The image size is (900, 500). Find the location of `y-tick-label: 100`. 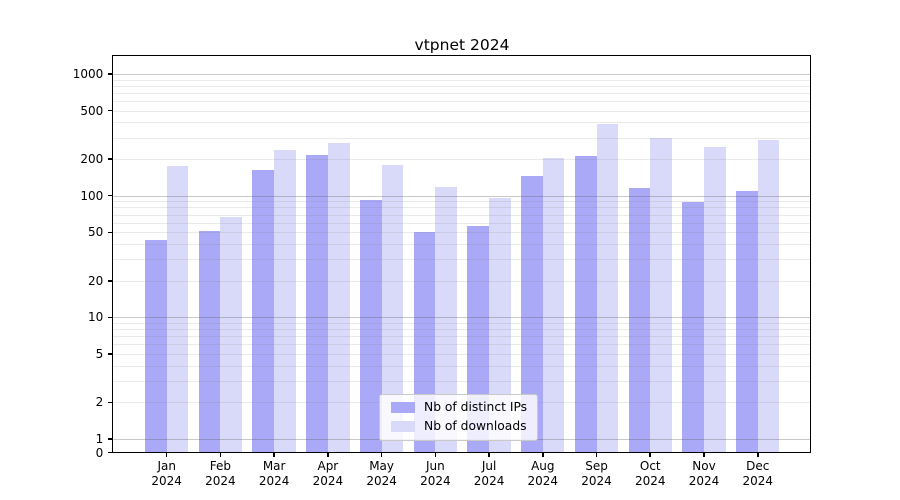

y-tick-label: 100 is located at coordinates (92, 195).